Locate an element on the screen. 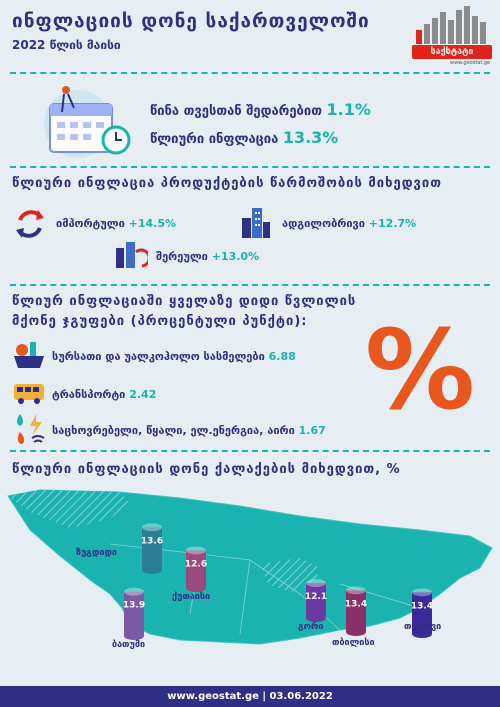 This screenshot has height=707, width=500. mixed-origin-icon is located at coordinates (132, 255).